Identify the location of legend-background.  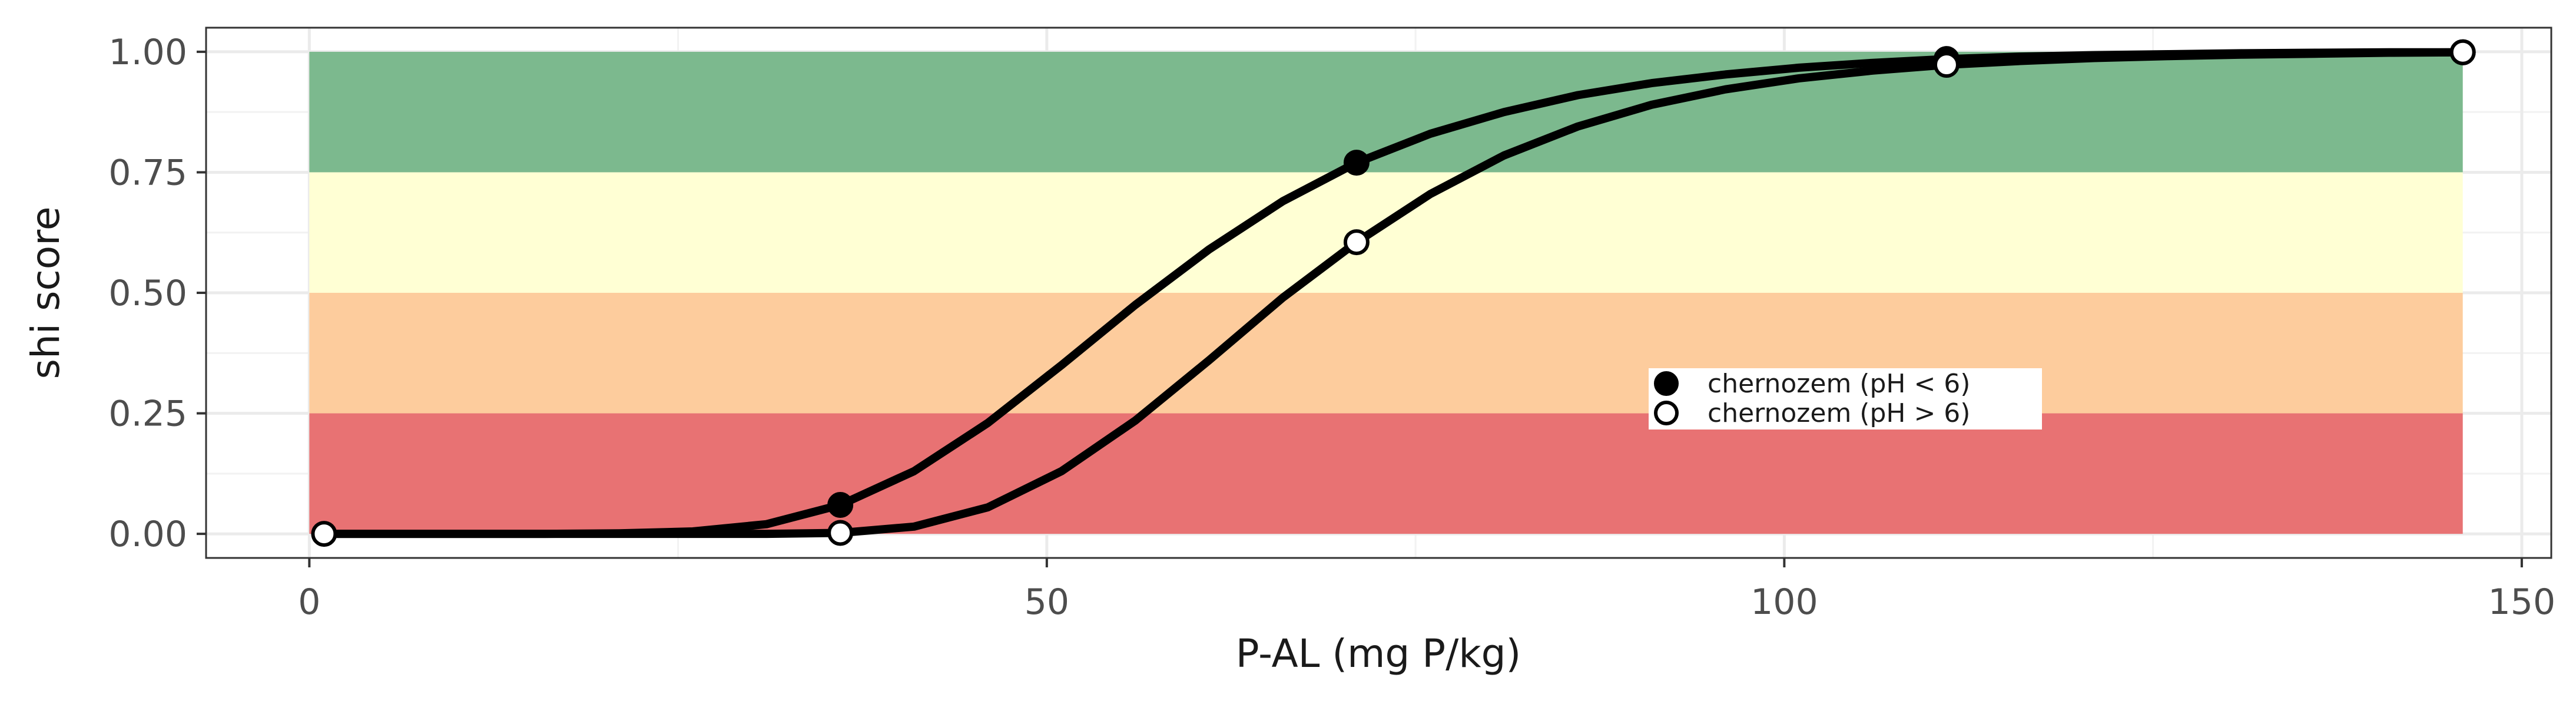
(1846, 399).